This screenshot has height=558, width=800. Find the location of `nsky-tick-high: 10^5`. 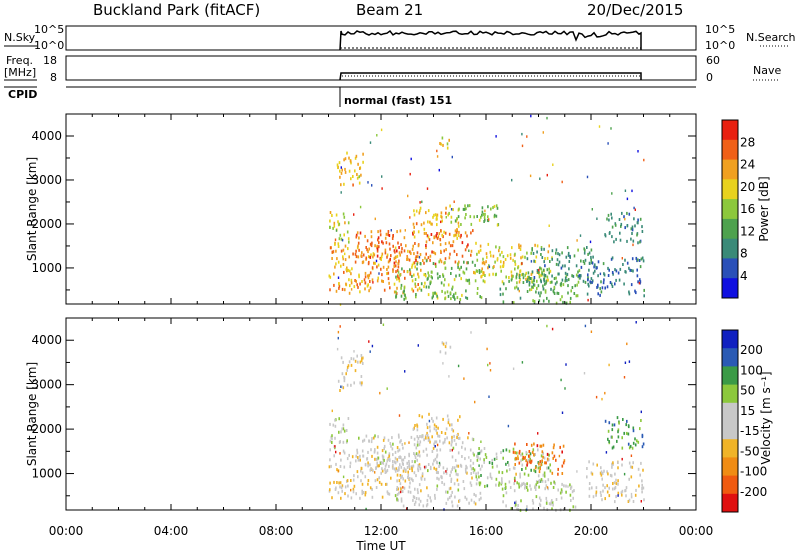

nsky-tick-high: 10^5 is located at coordinates (49, 29).